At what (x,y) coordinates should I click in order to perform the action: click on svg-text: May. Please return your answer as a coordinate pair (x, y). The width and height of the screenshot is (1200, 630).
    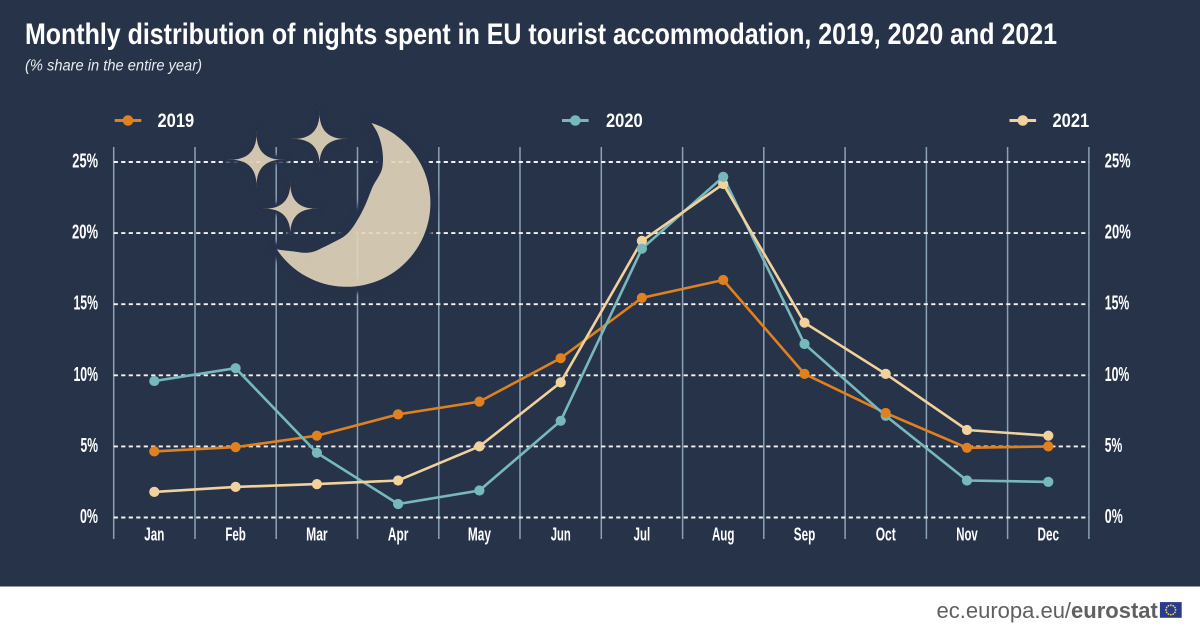
    Looking at the image, I should click on (479, 534).